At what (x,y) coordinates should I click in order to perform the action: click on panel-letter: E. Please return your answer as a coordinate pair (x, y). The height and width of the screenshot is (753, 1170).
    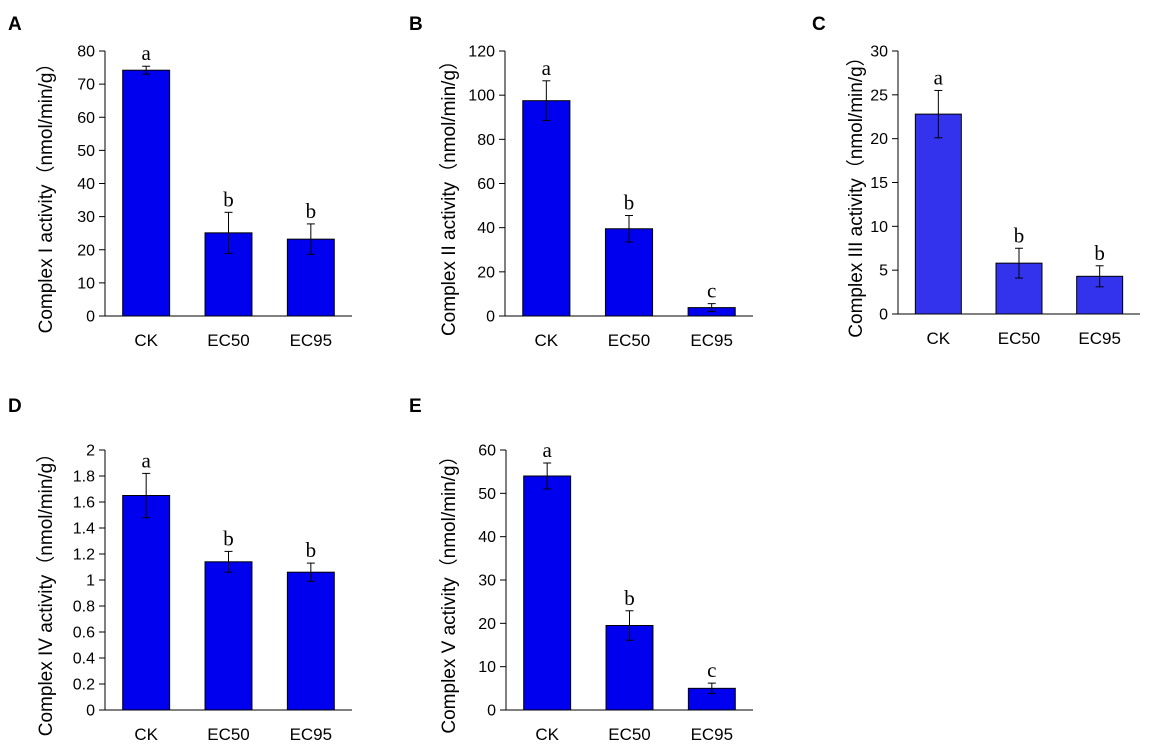
    Looking at the image, I should click on (415, 406).